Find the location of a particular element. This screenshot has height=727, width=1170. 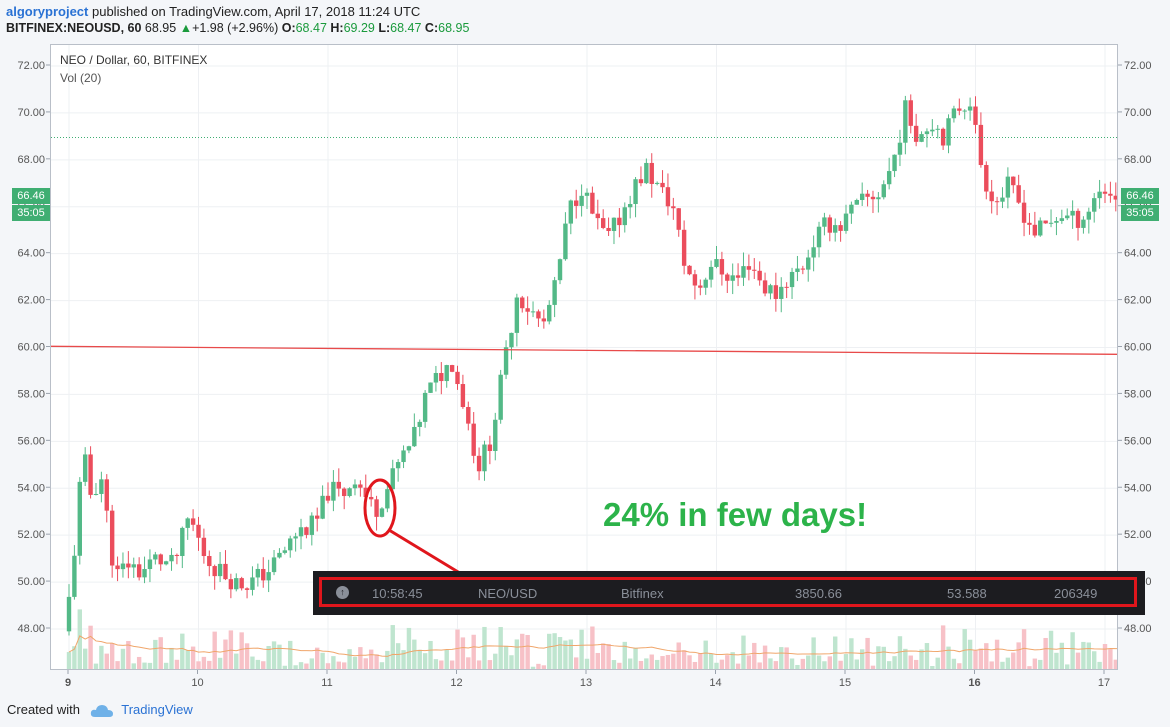

trend-line is located at coordinates (584, 350).